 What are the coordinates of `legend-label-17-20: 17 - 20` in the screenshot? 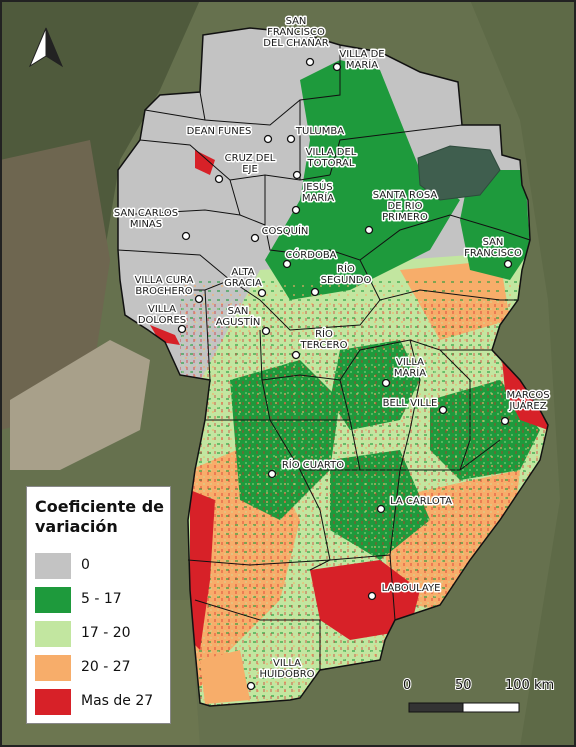 It's located at (106, 633).